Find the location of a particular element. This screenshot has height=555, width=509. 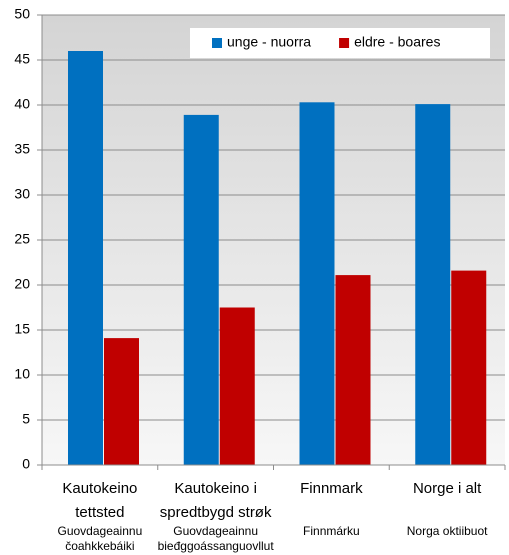

x-tick-sublabel: Finnmárku is located at coordinates (331, 531).